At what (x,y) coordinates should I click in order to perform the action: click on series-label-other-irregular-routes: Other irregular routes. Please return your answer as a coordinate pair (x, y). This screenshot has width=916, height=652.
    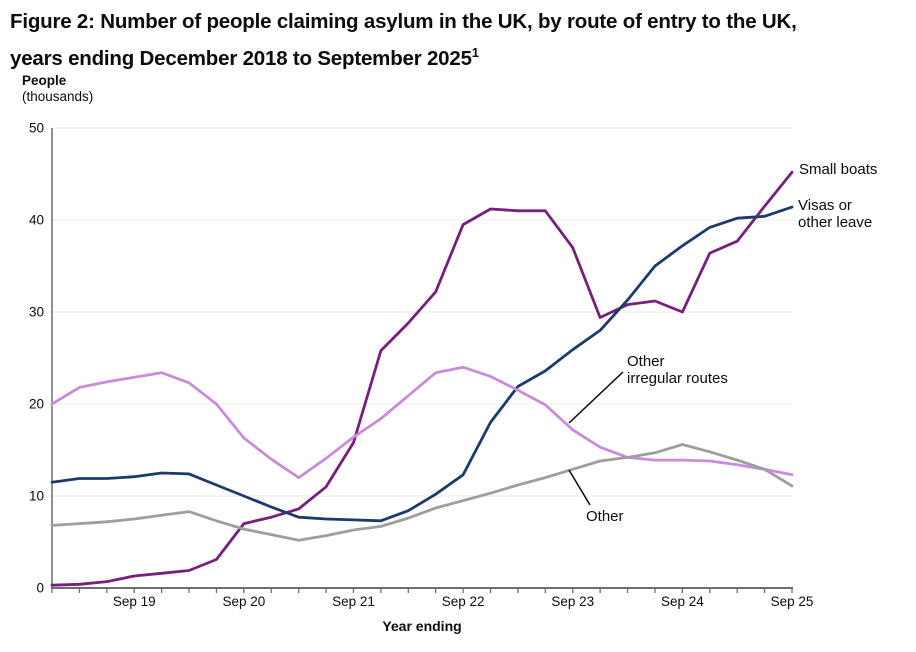
    Looking at the image, I should click on (677, 370).